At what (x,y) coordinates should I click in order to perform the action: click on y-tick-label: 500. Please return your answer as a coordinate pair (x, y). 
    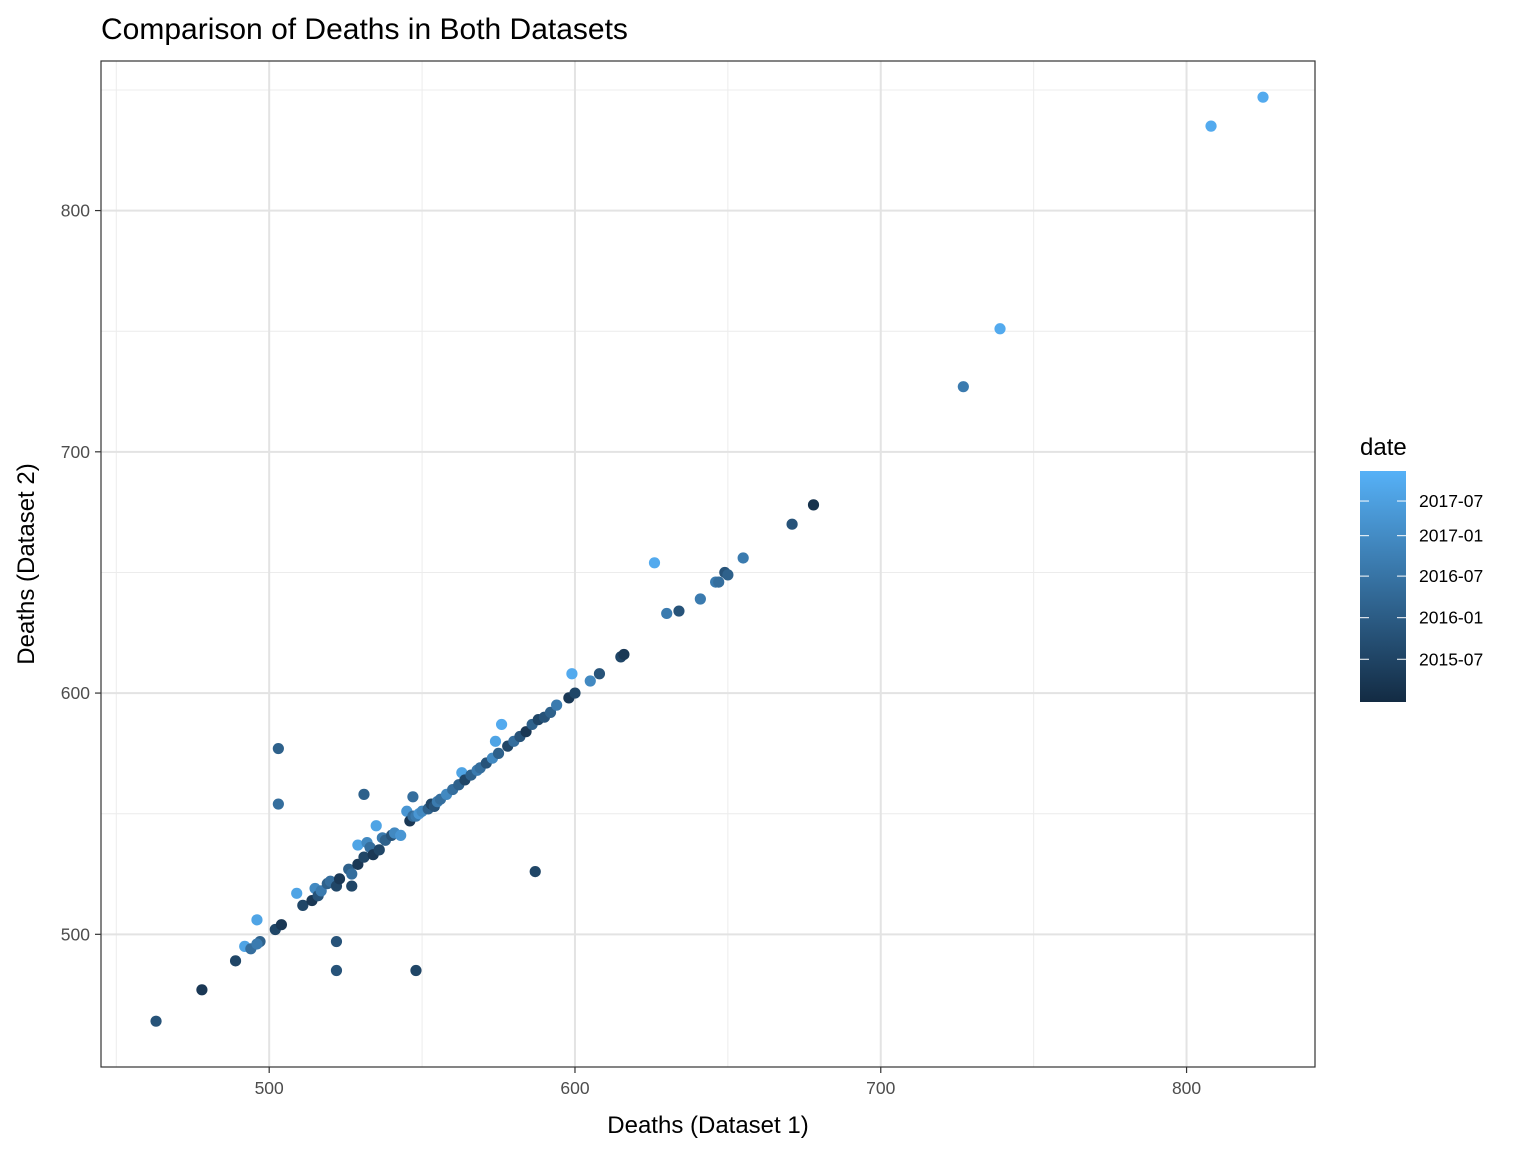
    Looking at the image, I should click on (75, 934).